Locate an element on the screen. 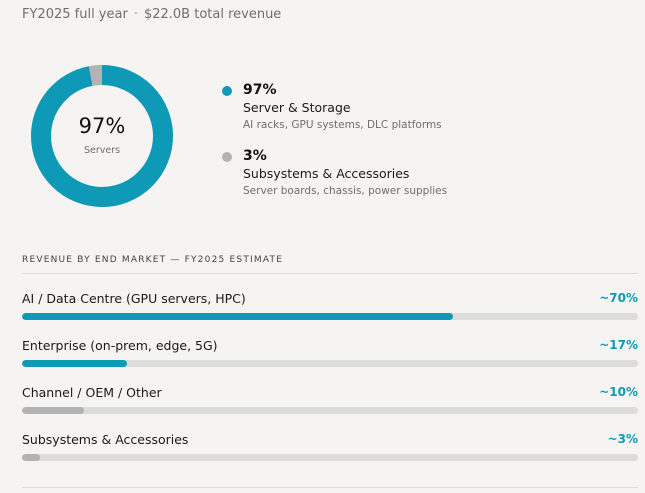 The image size is (645, 493). donut-center-label: Servers is located at coordinates (102, 150).